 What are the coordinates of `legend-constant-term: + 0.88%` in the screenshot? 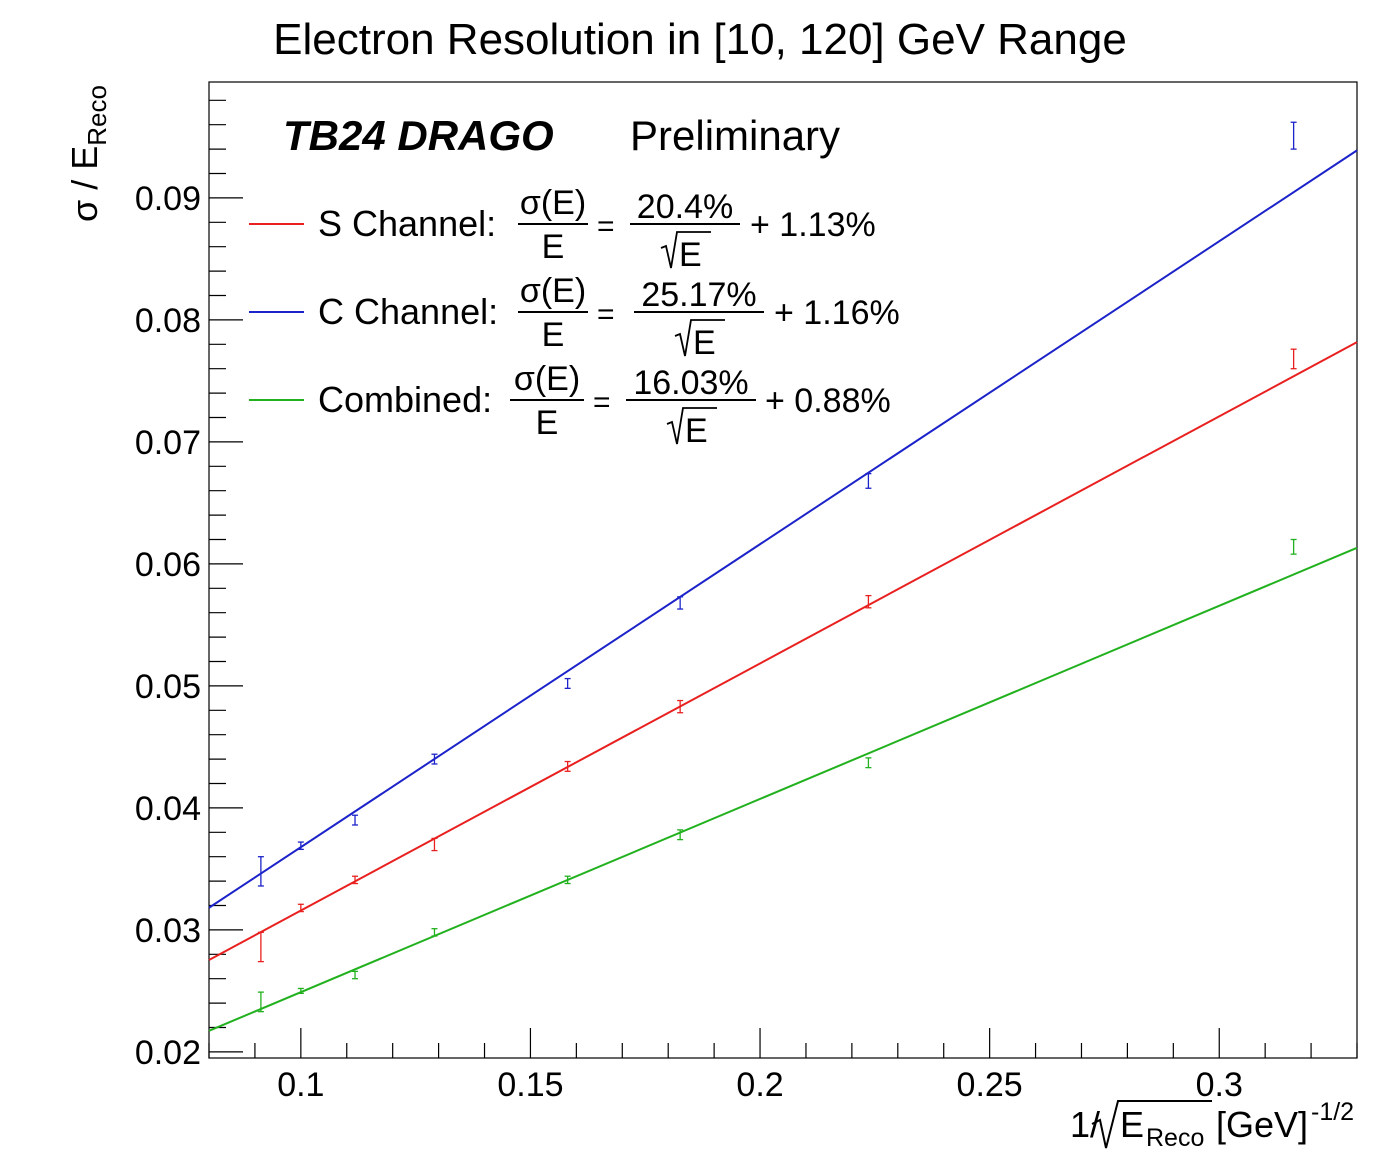 It's located at (828, 401).